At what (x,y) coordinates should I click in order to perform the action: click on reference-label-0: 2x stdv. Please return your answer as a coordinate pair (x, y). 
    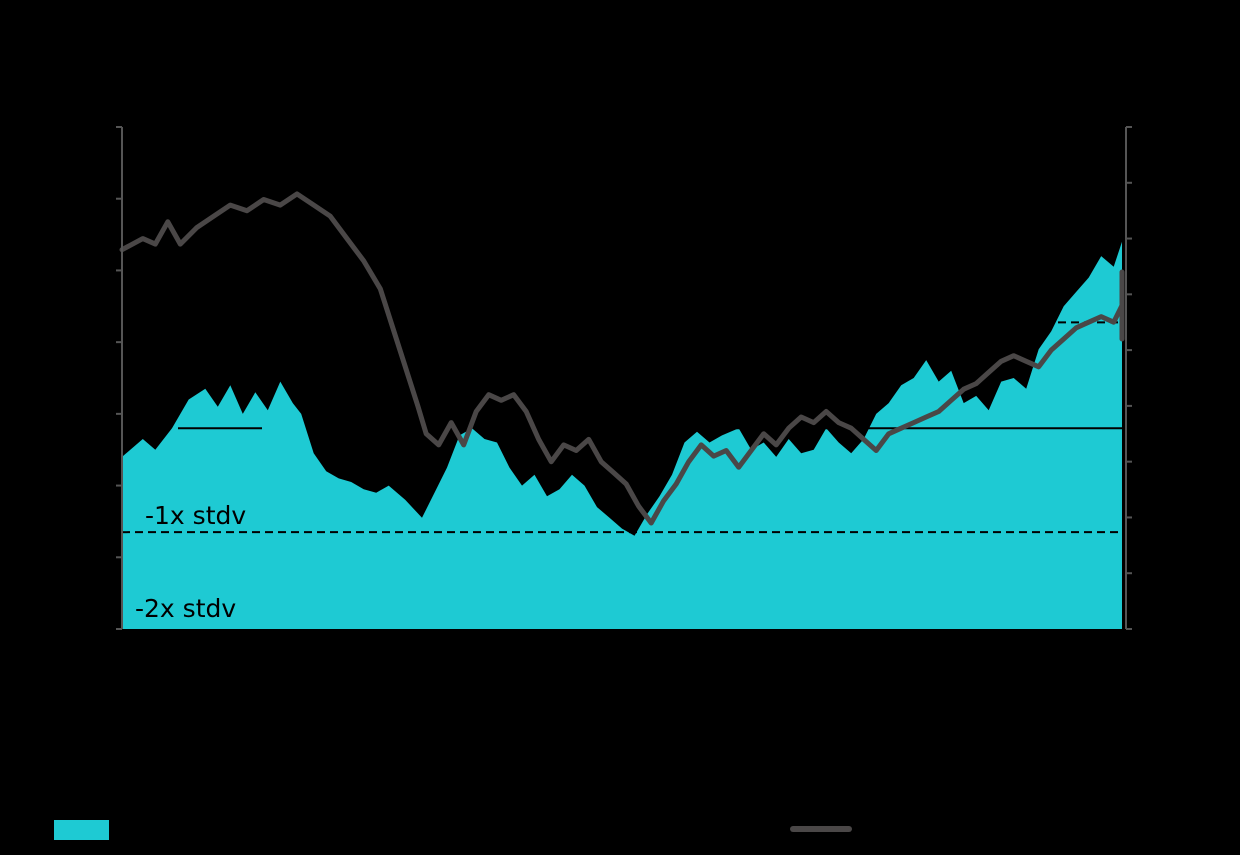
    Looking at the image, I should click on (1002, 203).